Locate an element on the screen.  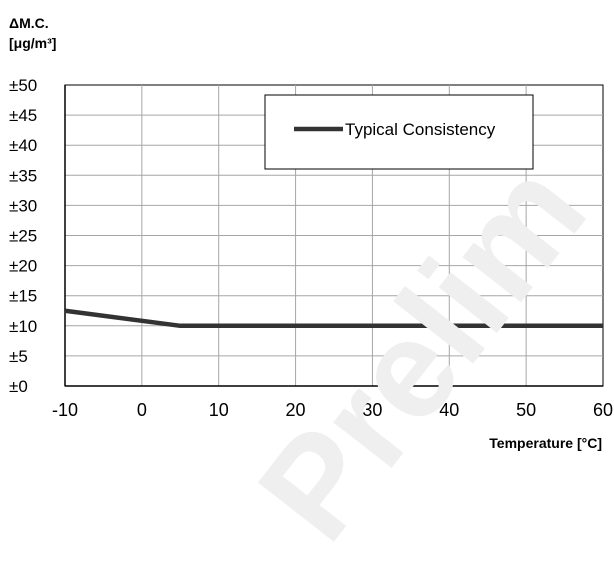
y-axis-label-line1: ΔM.C. is located at coordinates (29, 23).